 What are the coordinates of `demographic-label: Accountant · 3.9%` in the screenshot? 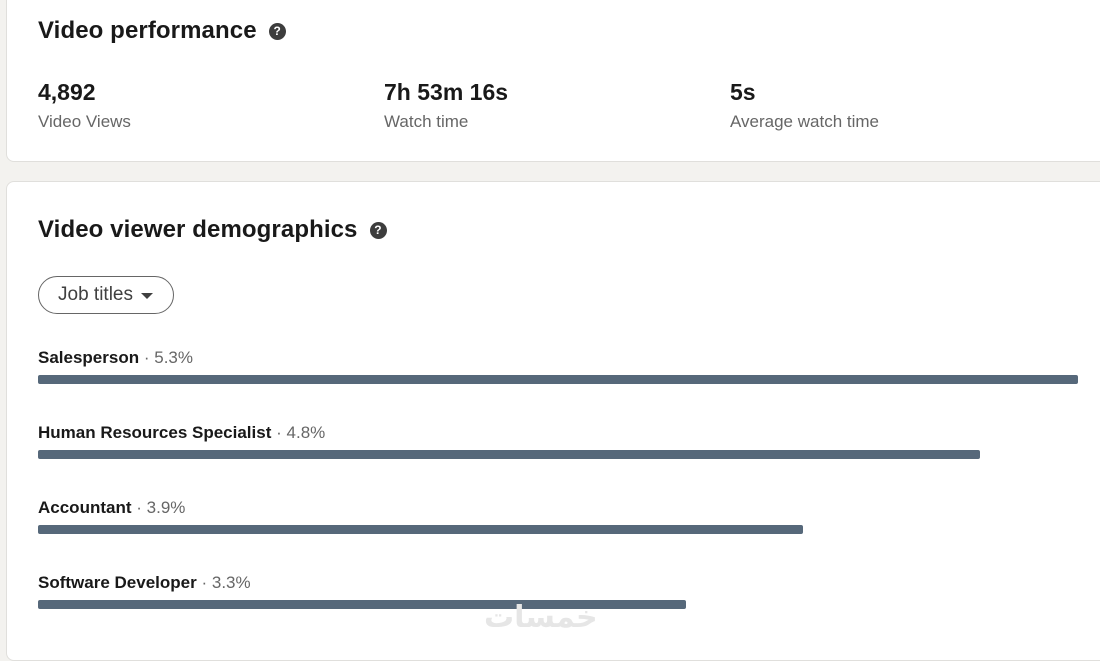 It's located at (558, 508).